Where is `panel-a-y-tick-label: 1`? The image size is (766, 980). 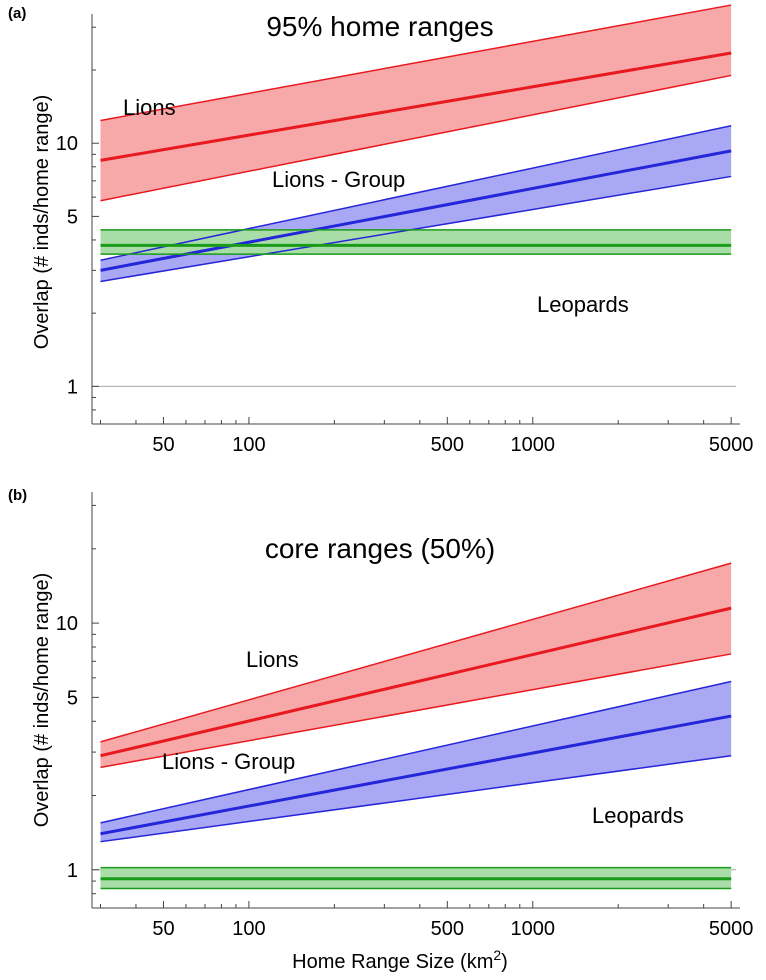 panel-a-y-tick-label: 1 is located at coordinates (72, 387).